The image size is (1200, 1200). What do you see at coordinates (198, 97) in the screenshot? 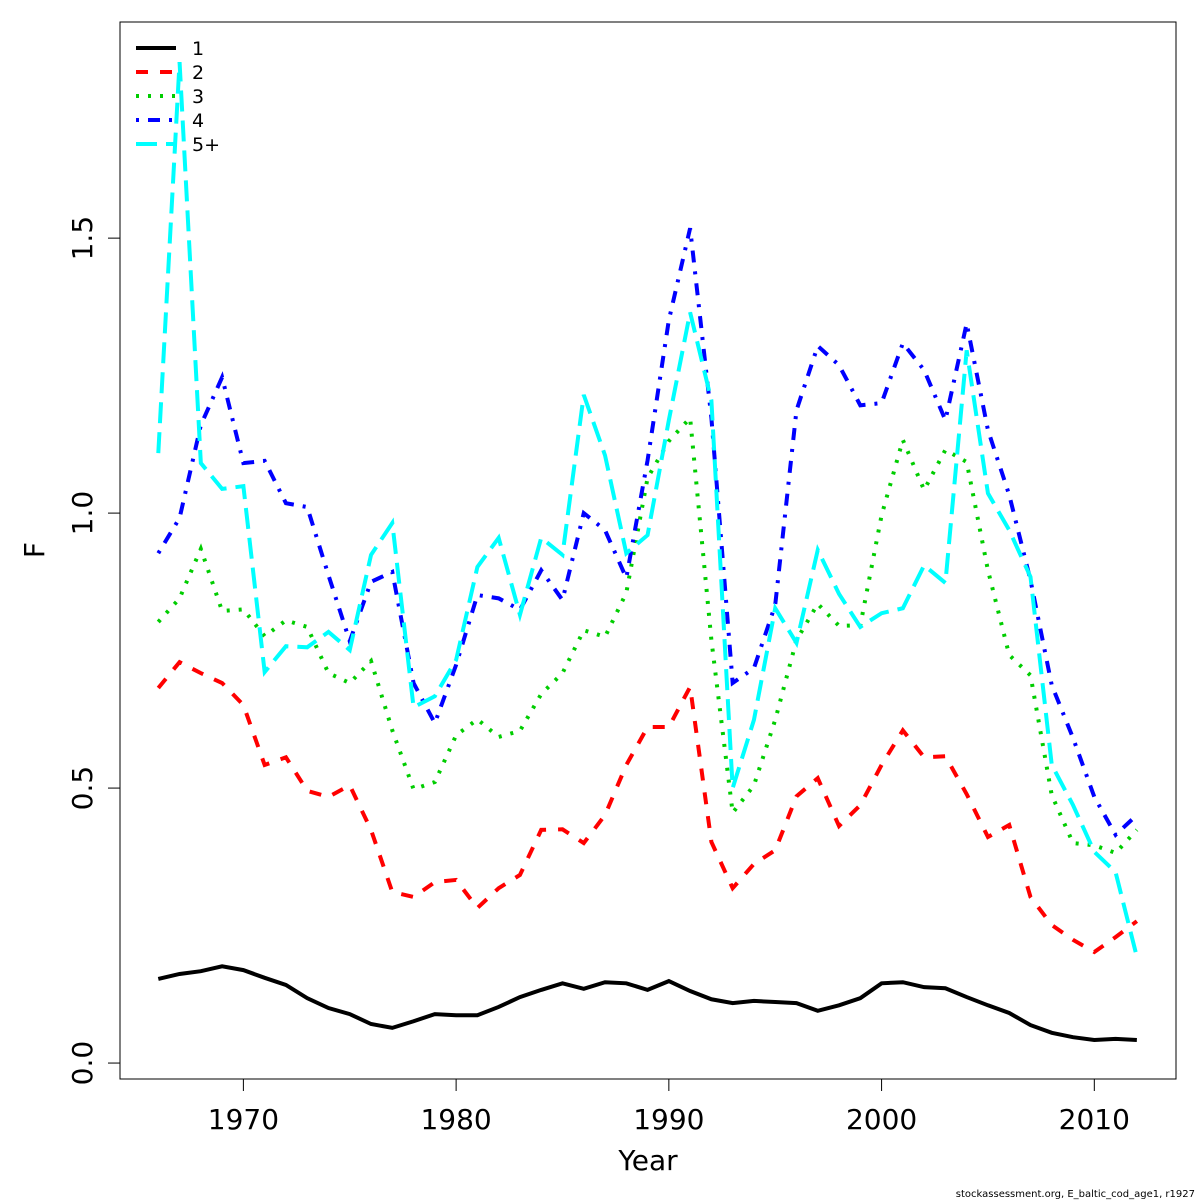
I see `legend-label: 3` at bounding box center [198, 97].